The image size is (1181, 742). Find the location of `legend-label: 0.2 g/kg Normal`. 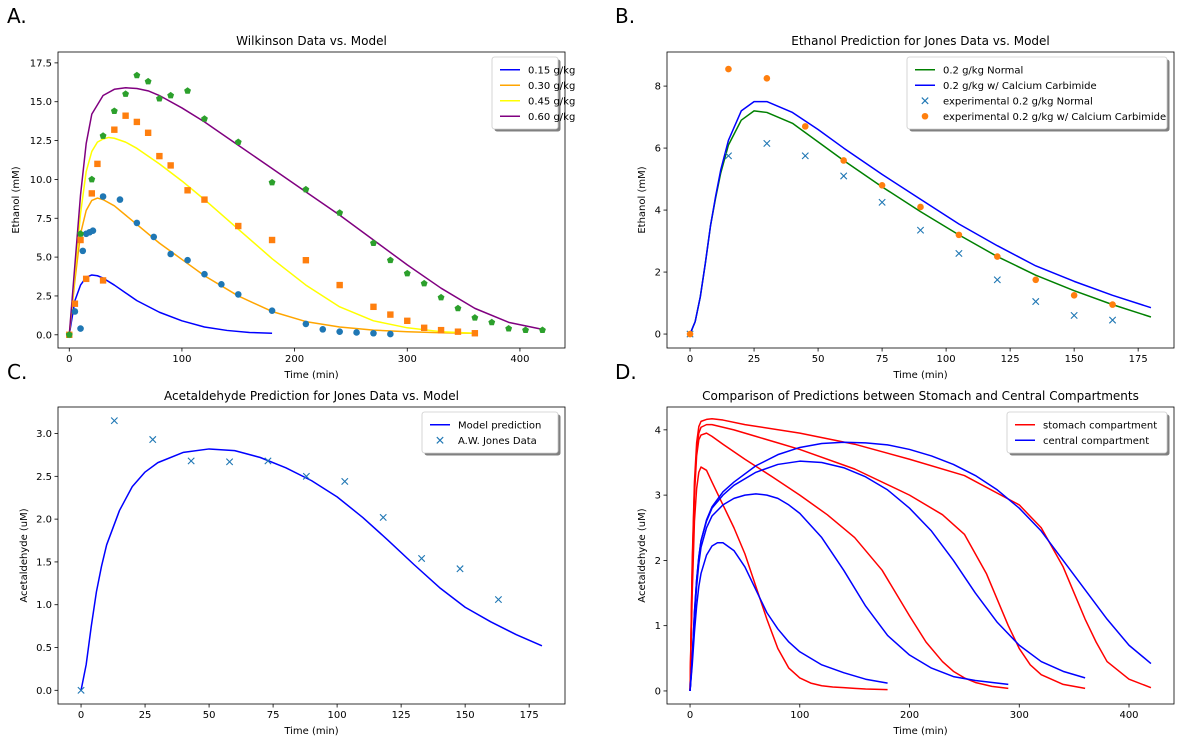

legend-label: 0.2 g/kg Normal is located at coordinates (983, 70).